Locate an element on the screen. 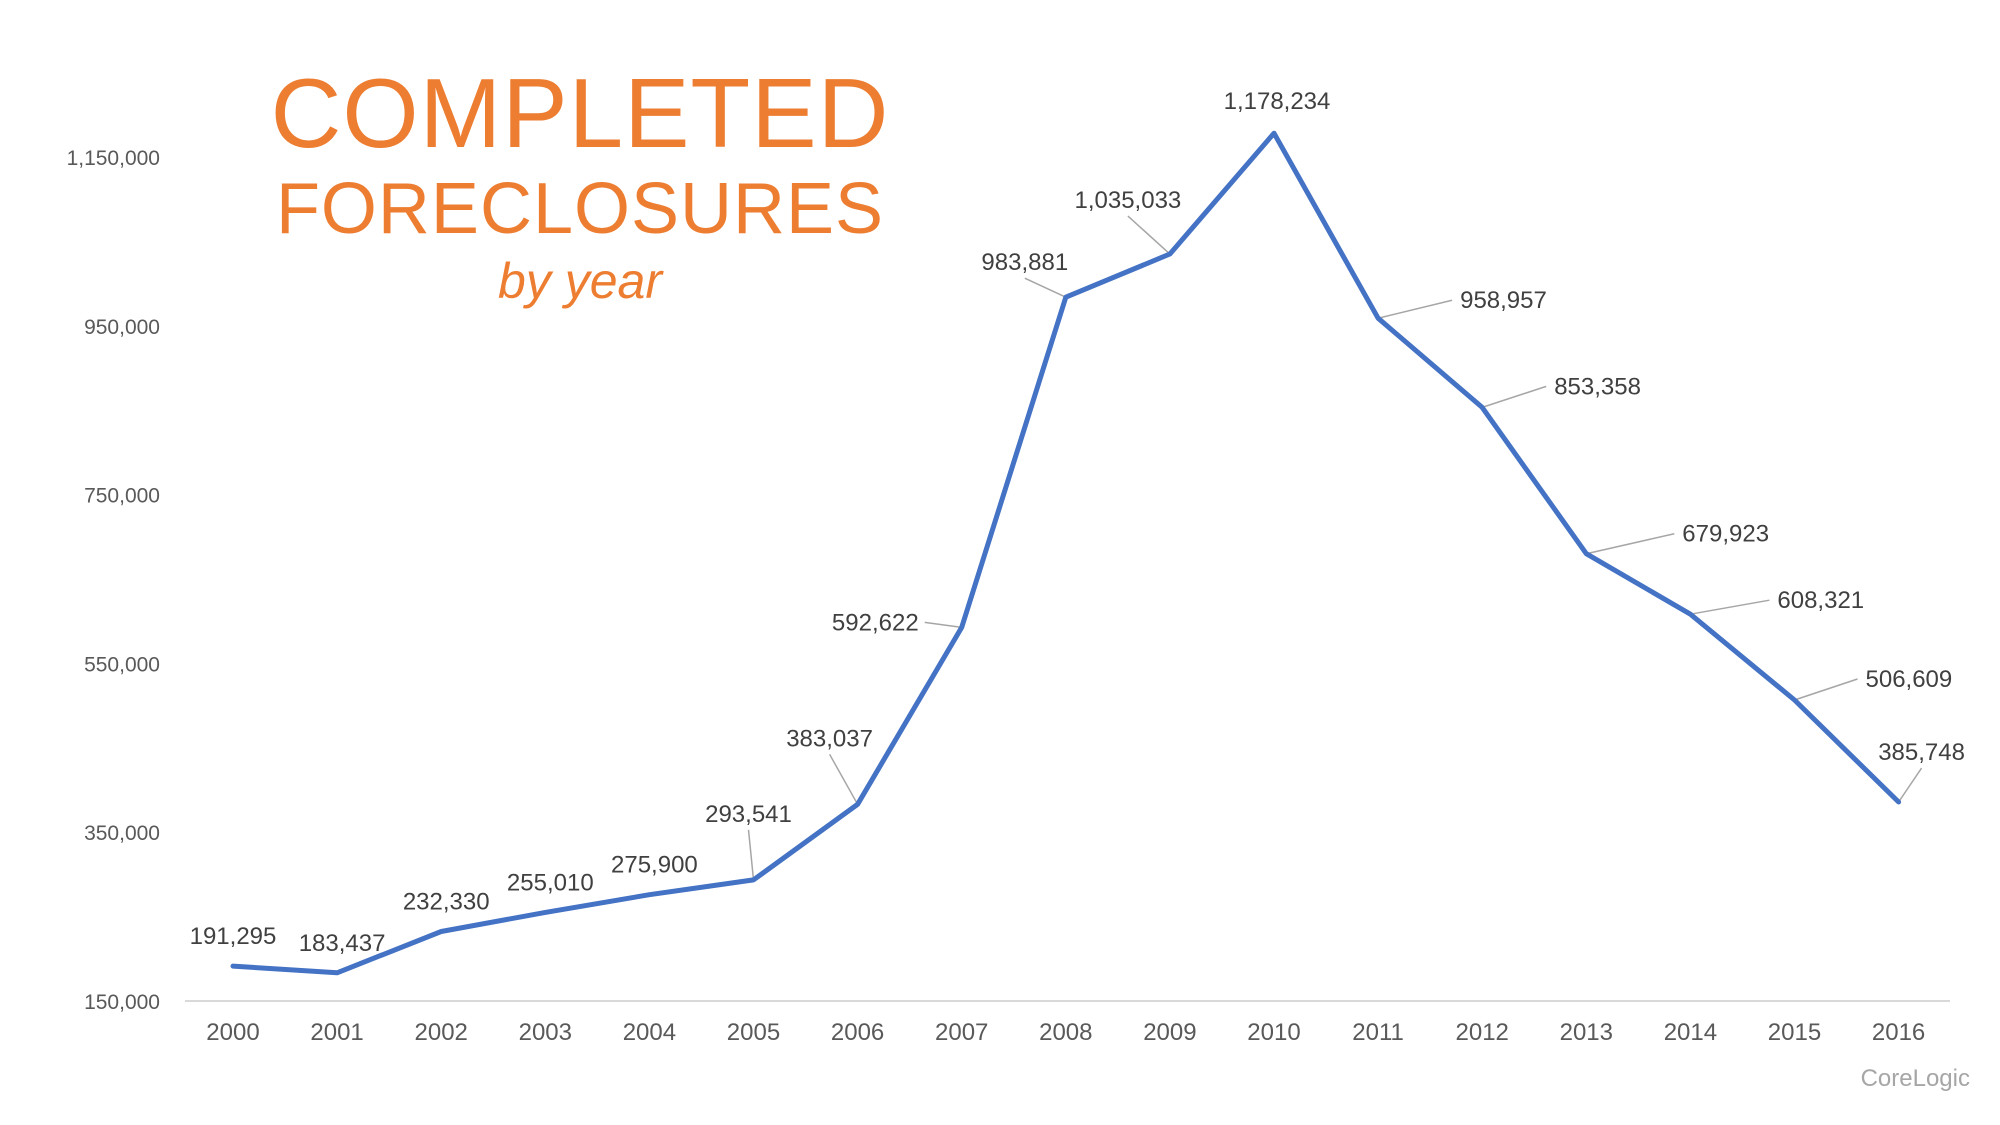 The width and height of the screenshot is (2000, 1125). x-tick-label: 2001 is located at coordinates (336, 1032).